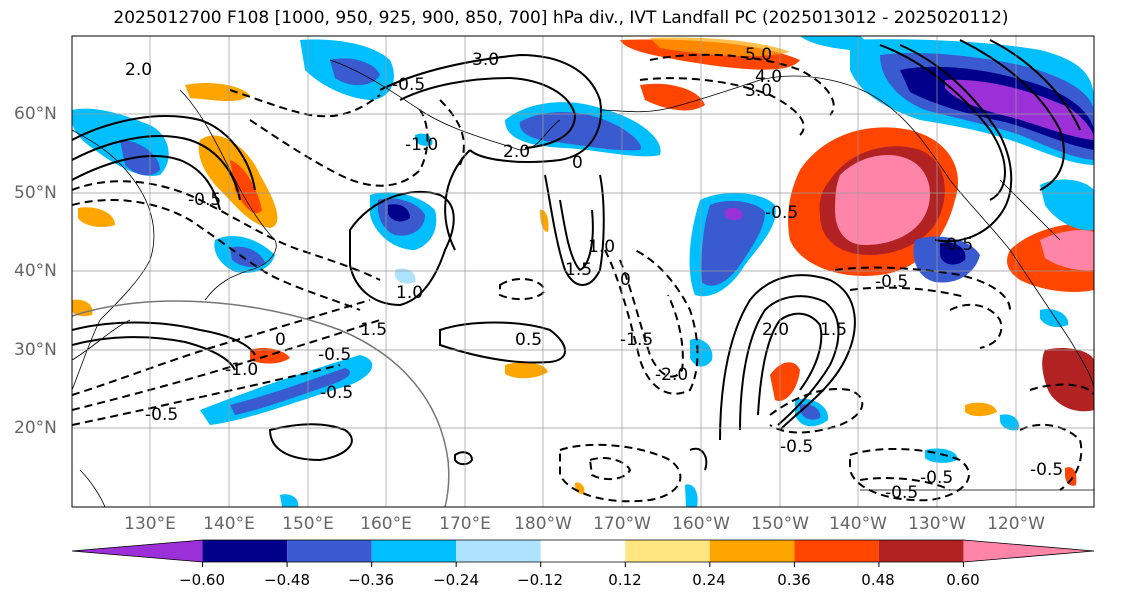 This screenshot has width=1122, height=601. Describe the element at coordinates (540, 580) in the screenshot. I see `colorbar-tick-label: −0.12` at that location.